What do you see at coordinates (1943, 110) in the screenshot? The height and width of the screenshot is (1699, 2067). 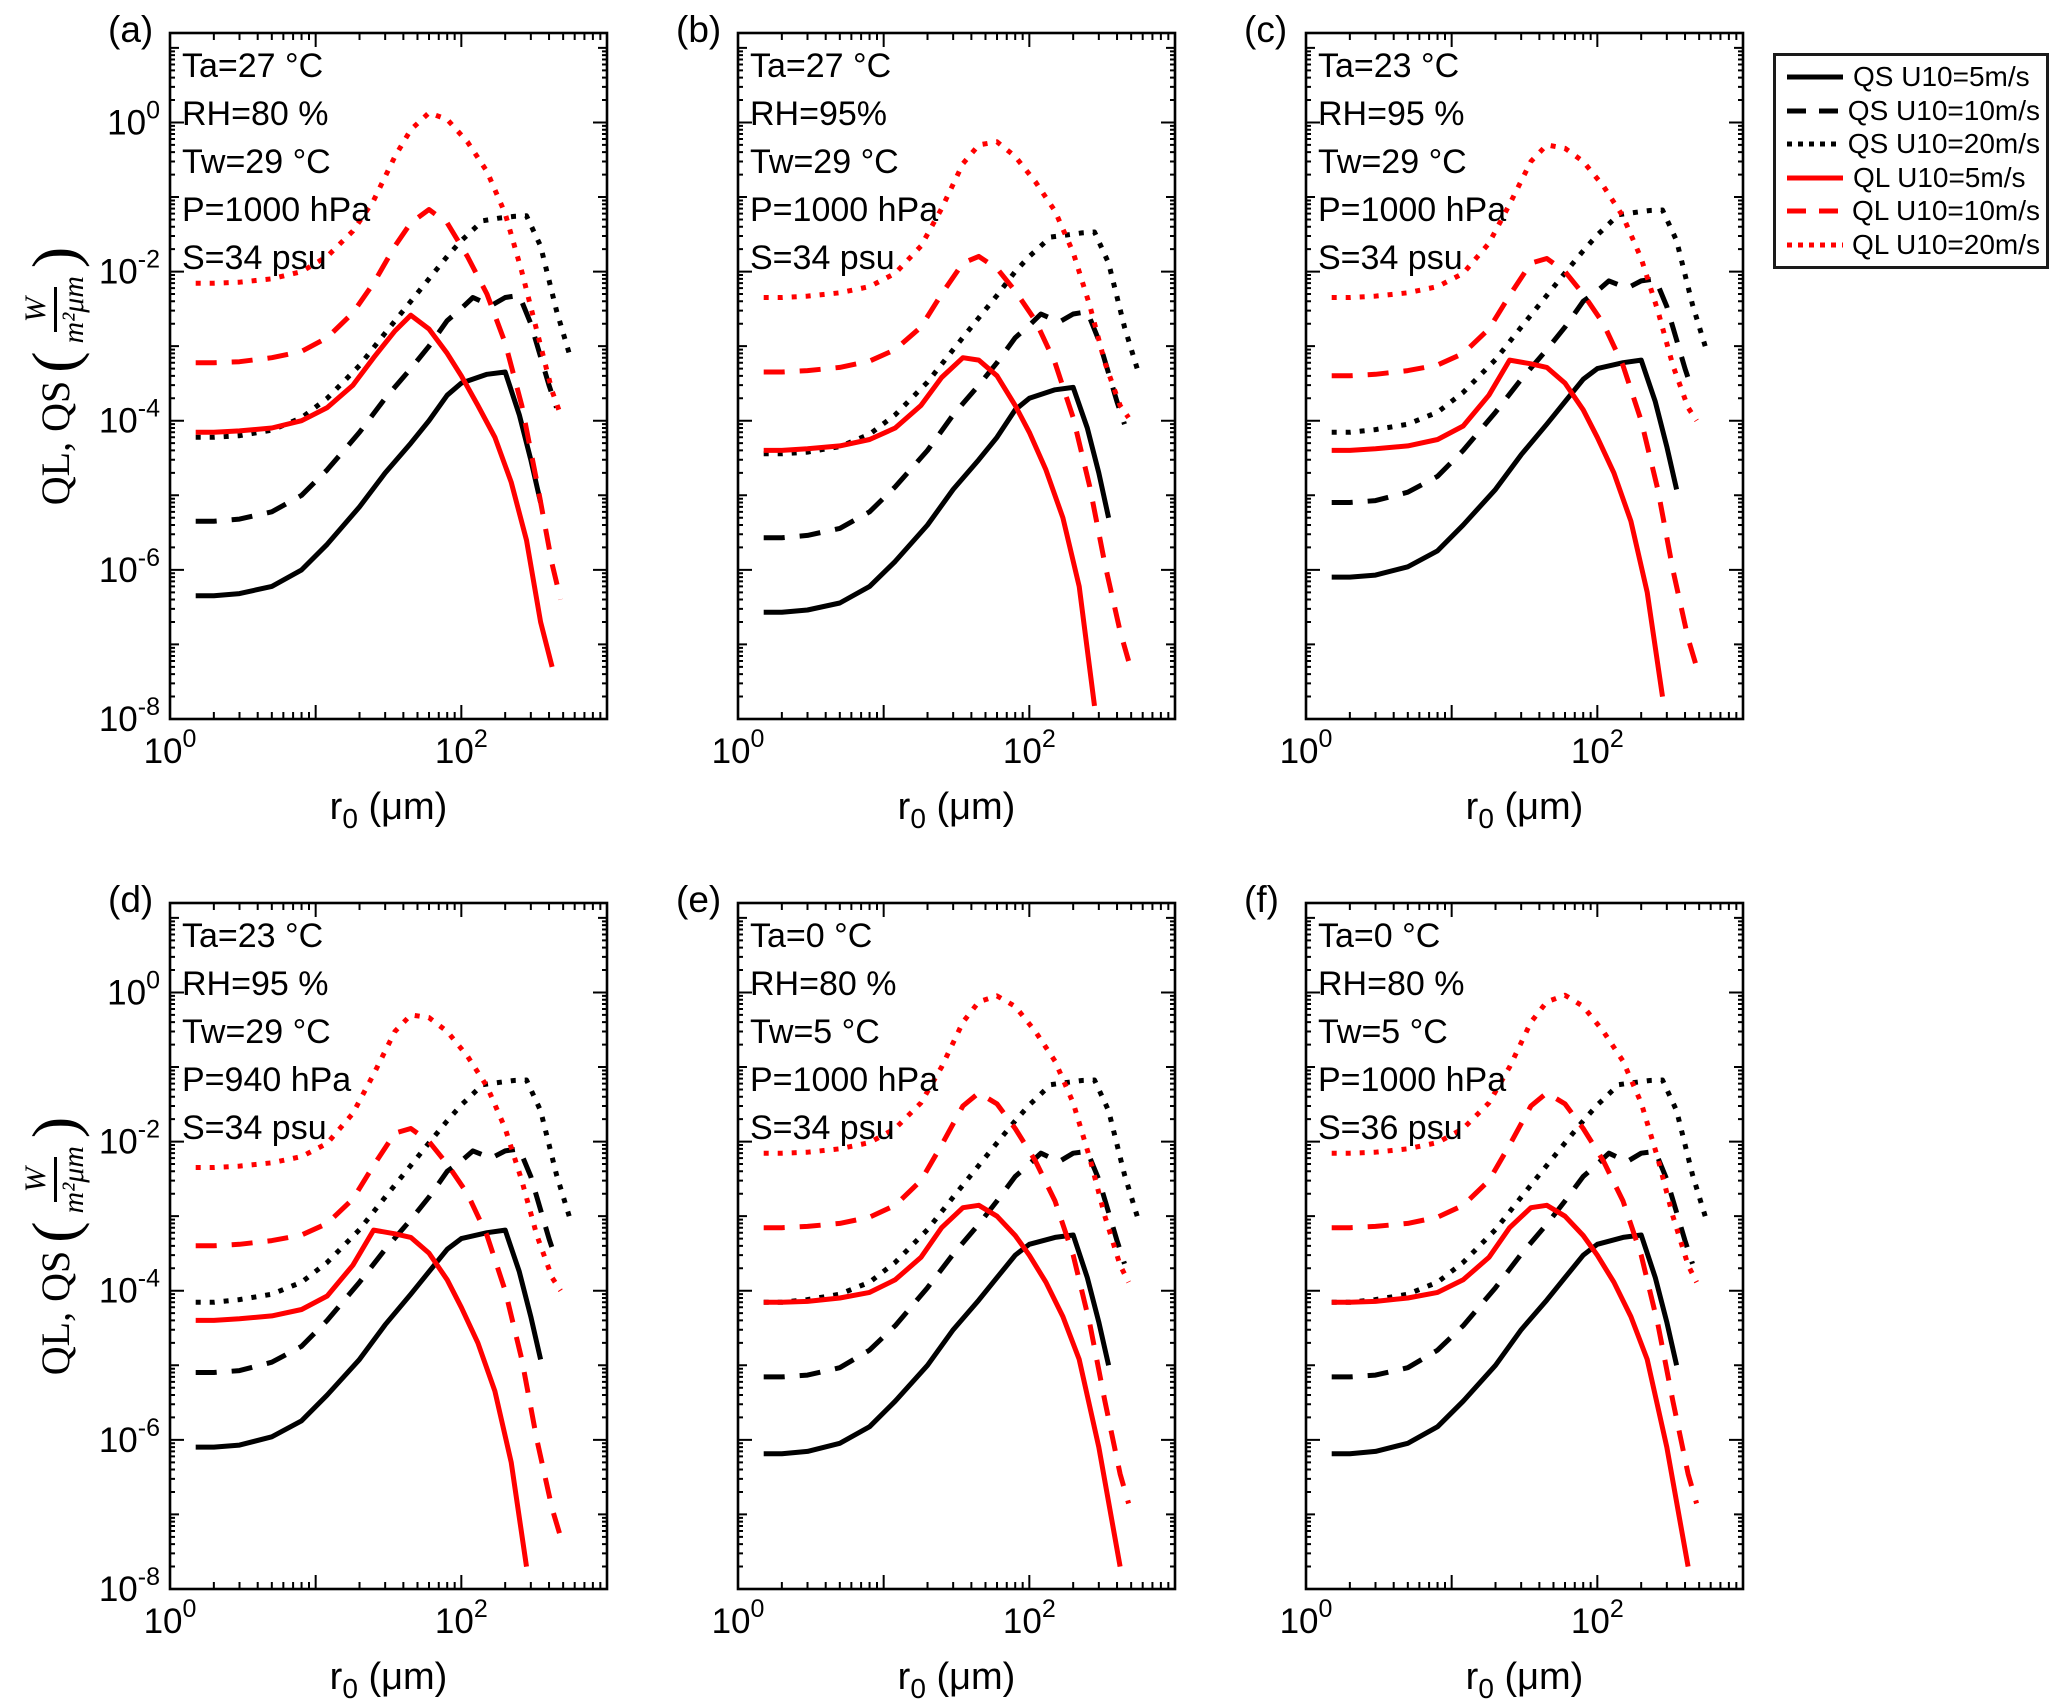 I see `legend-label: QS U10=10m/s` at bounding box center [1943, 110].